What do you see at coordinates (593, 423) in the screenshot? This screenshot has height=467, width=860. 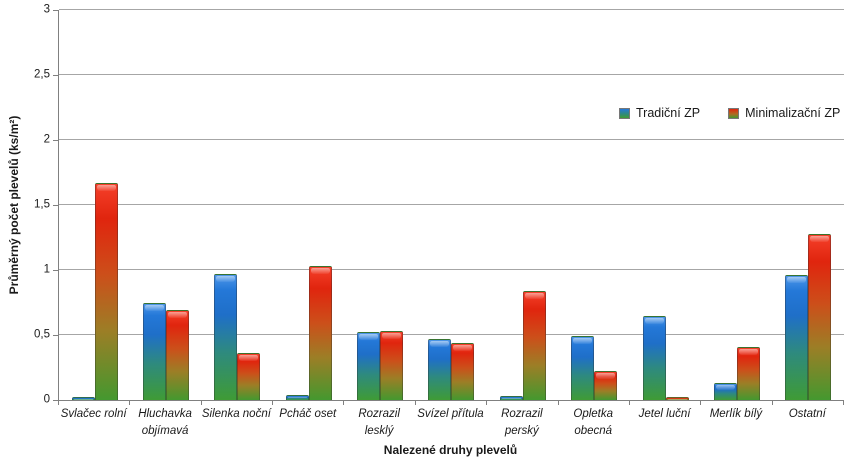 I see `x-category-label: Opletka obecná` at bounding box center [593, 423].